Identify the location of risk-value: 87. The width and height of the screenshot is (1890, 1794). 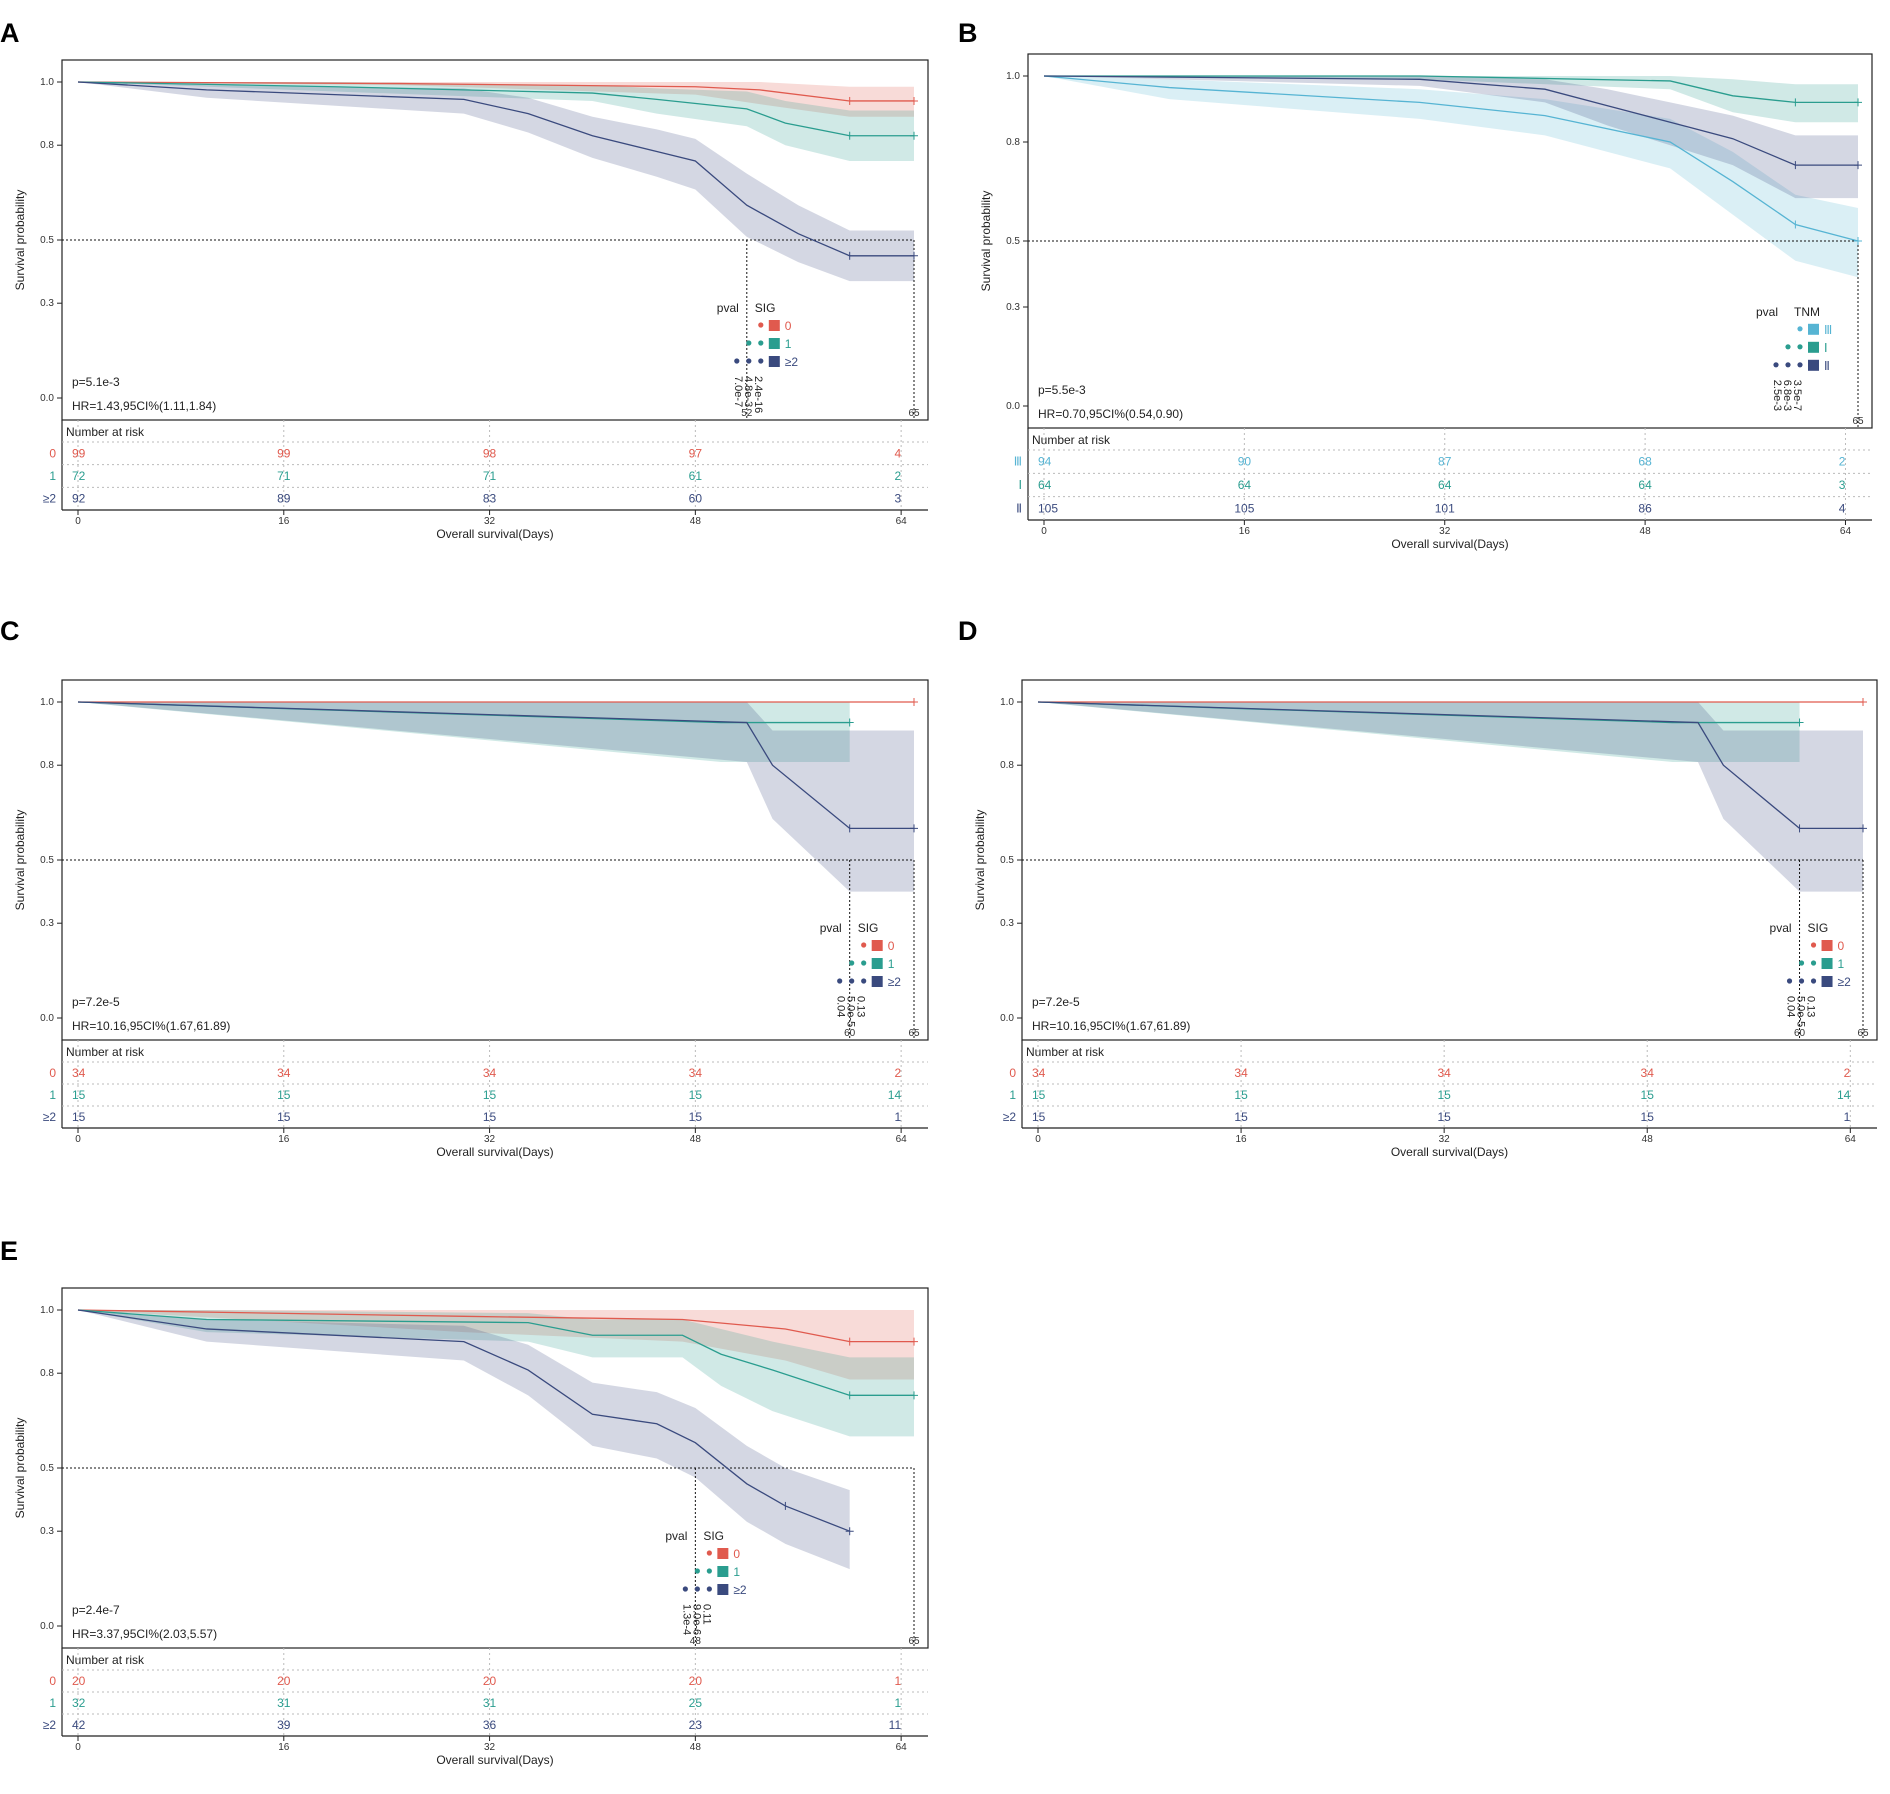
(1445, 462).